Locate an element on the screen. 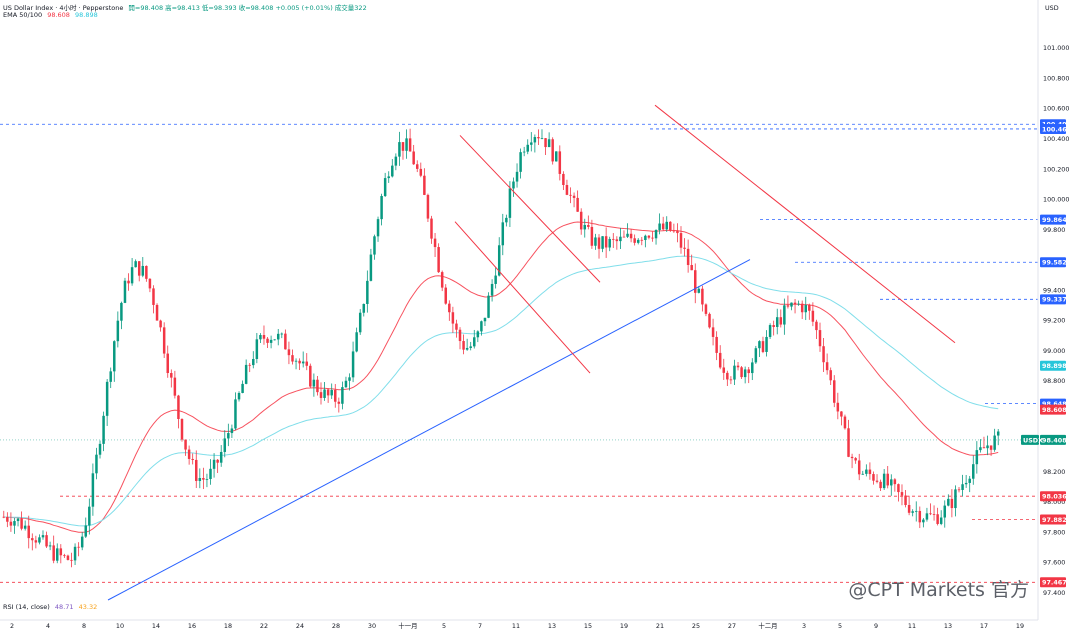 This screenshot has width=1069, height=632. price-tag-label: 98.036 is located at coordinates (1054, 497).